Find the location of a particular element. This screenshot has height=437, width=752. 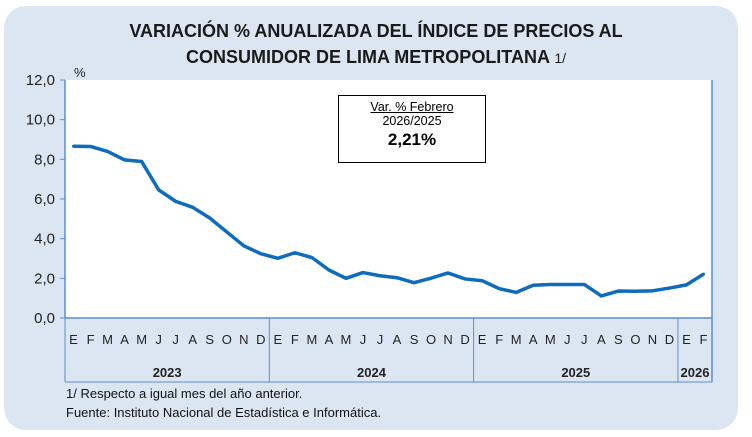

year-label: 2024 is located at coordinates (372, 372).